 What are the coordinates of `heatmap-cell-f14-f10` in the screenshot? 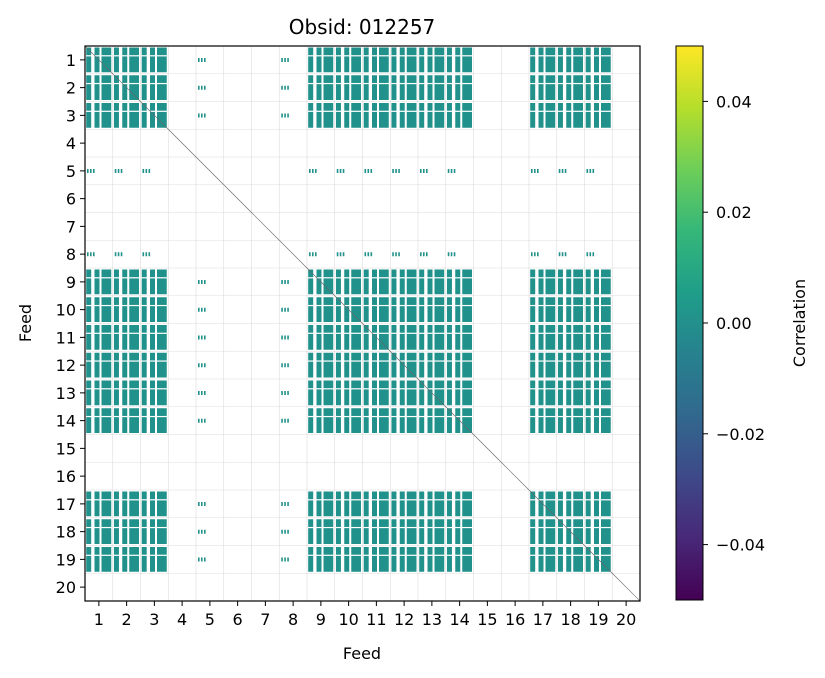 It's located at (459, 309).